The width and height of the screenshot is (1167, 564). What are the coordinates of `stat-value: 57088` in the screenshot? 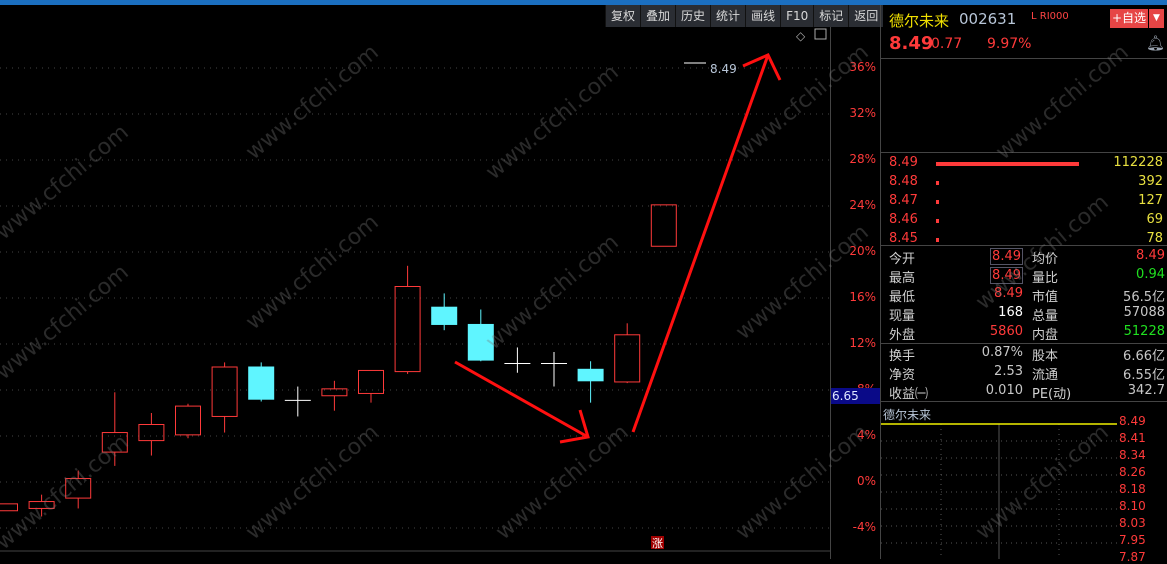 It's located at (1144, 312).